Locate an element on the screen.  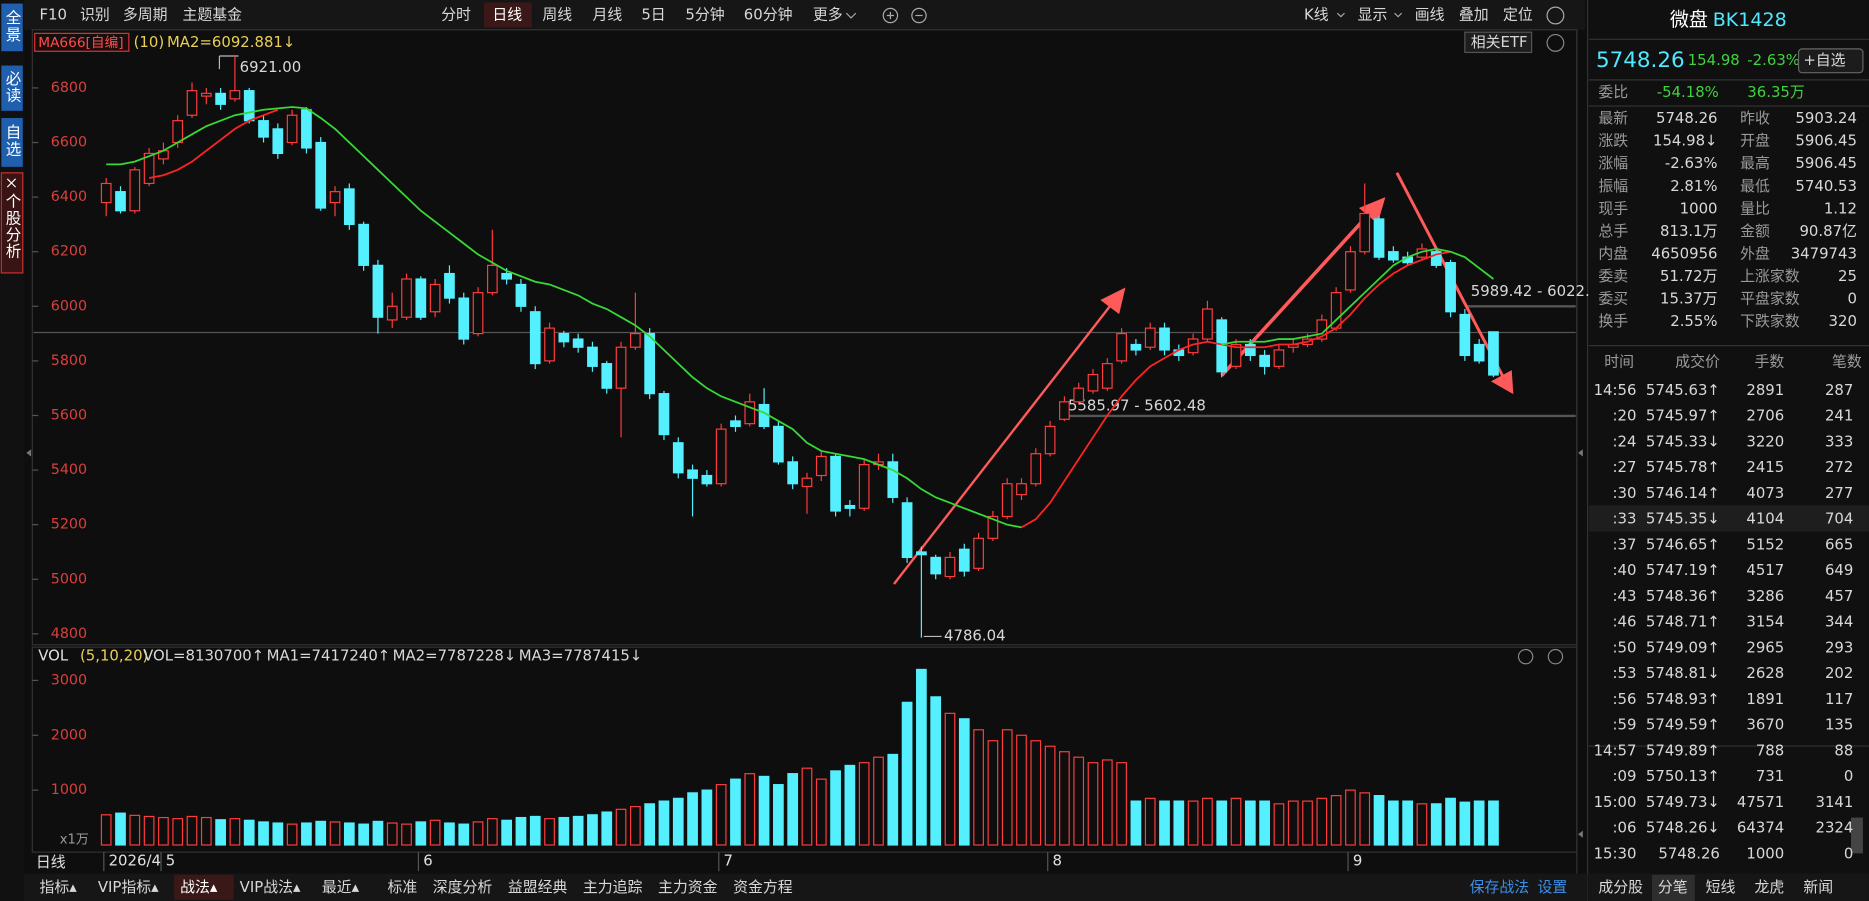
quote-label: 金额 is located at coordinates (1755, 231).